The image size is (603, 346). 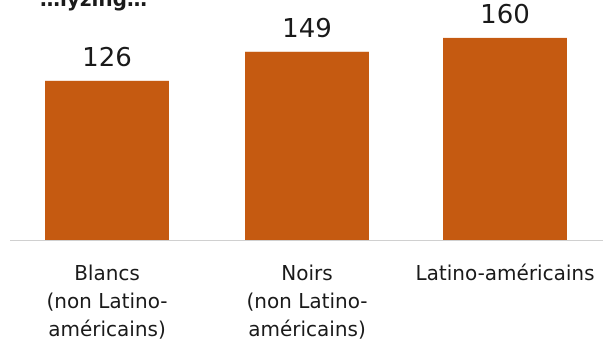 I want to click on category-label-3: Latino-américains, so click(x=504, y=273).